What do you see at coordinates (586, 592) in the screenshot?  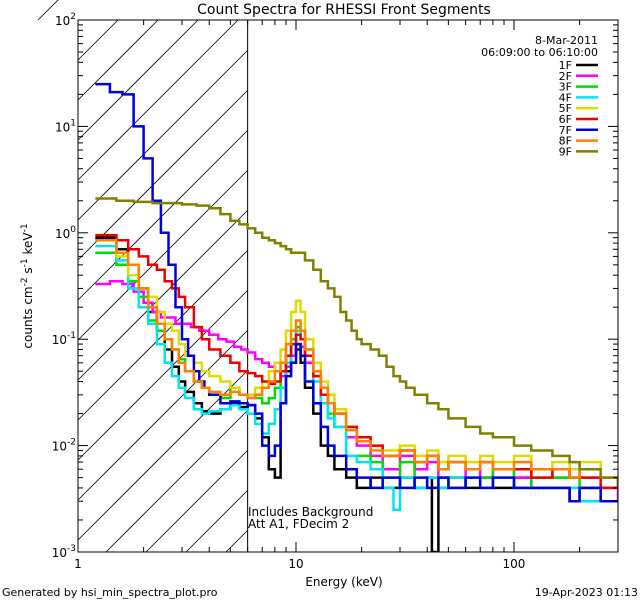 I see `timestamp-label: 19-Apr-2023 01:13` at bounding box center [586, 592].